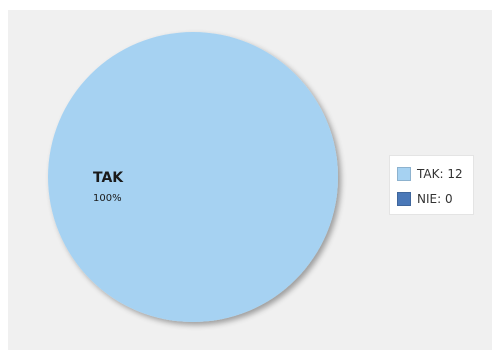 The width and height of the screenshot is (498, 358). Describe the element at coordinates (107, 198) in the screenshot. I see `slice-percent-tak: 100%` at that location.